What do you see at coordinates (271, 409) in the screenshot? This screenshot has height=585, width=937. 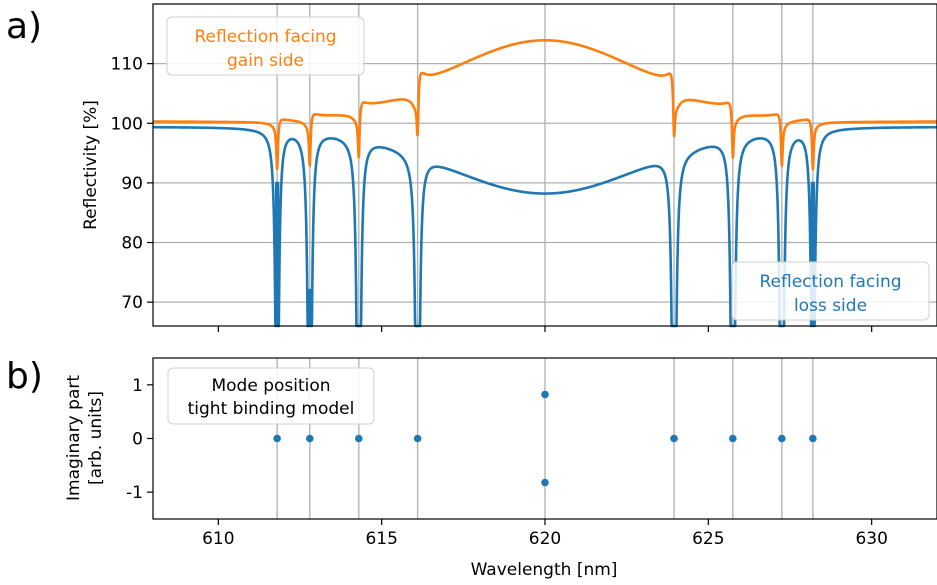 I see `mode-position-line2: tight binding model` at bounding box center [271, 409].